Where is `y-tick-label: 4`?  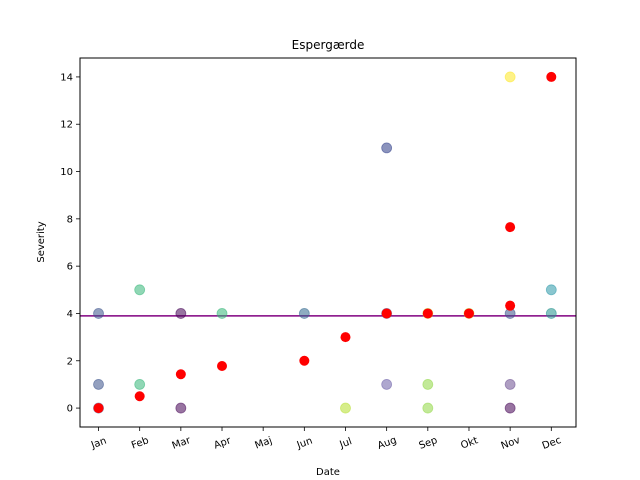
y-tick-label: 4 is located at coordinates (70, 314).